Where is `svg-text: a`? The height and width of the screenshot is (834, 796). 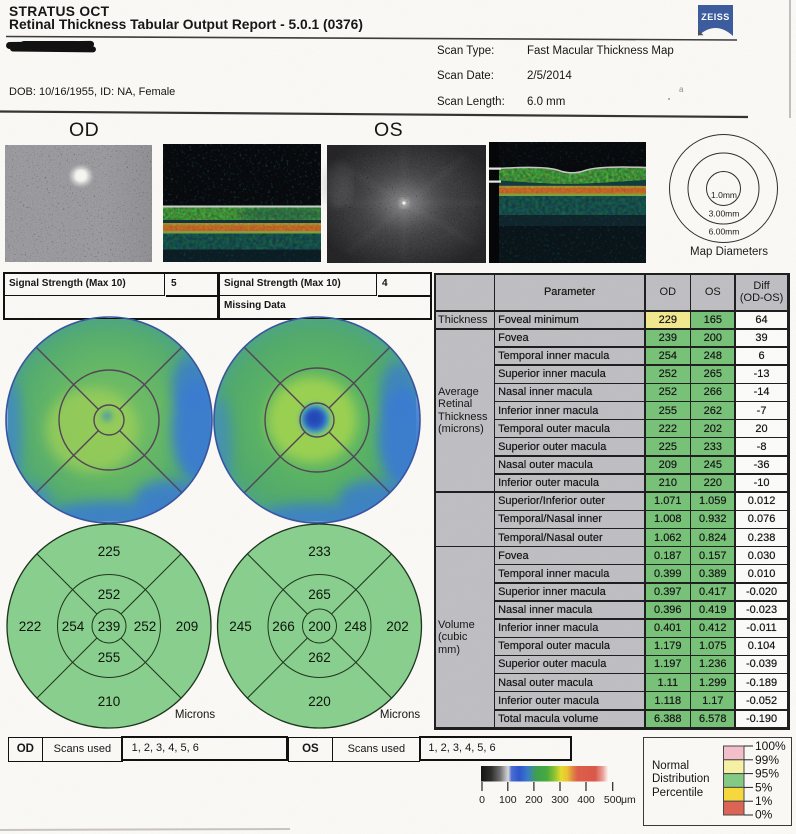
svg-text: a is located at coordinates (681, 89).